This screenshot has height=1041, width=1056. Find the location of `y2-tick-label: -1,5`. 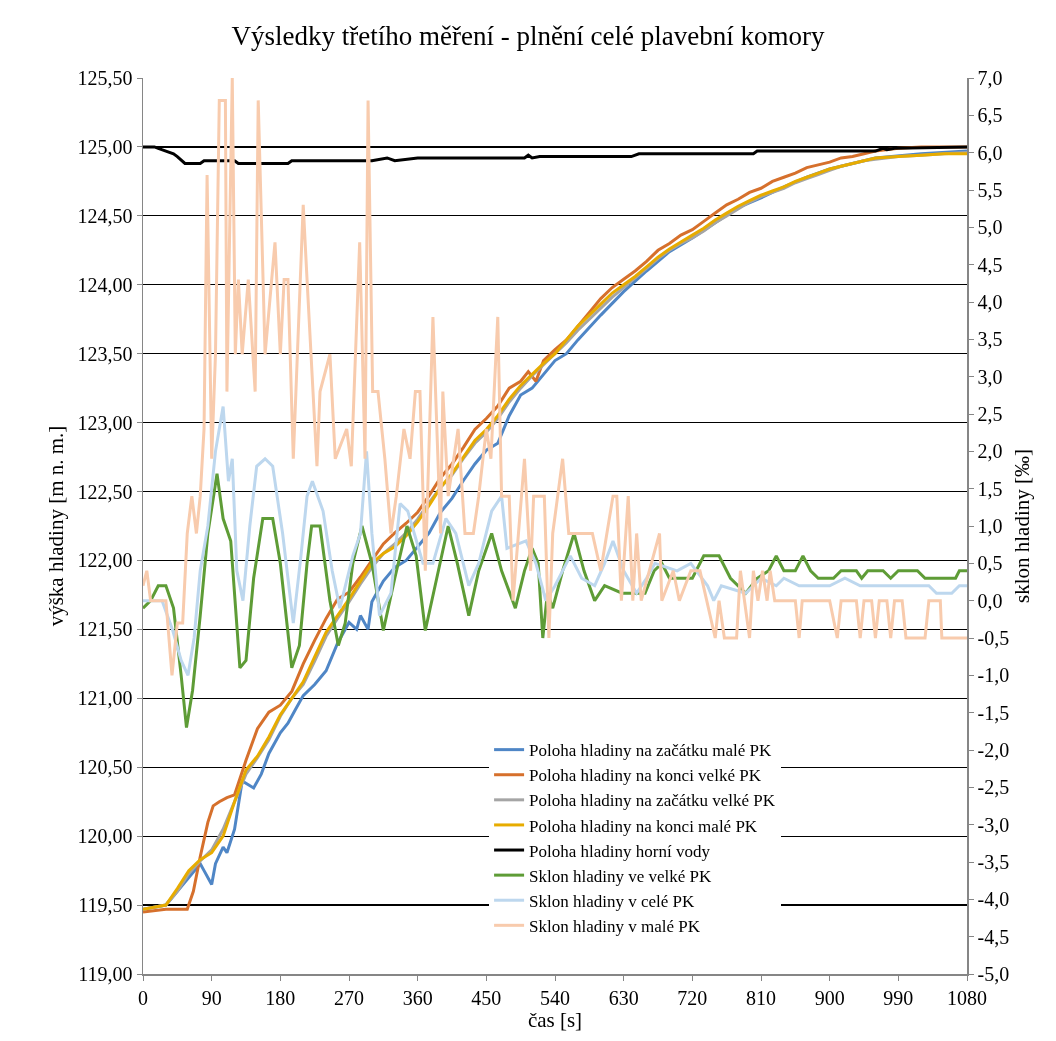

y2-tick-label: -1,5 is located at coordinates (993, 712).